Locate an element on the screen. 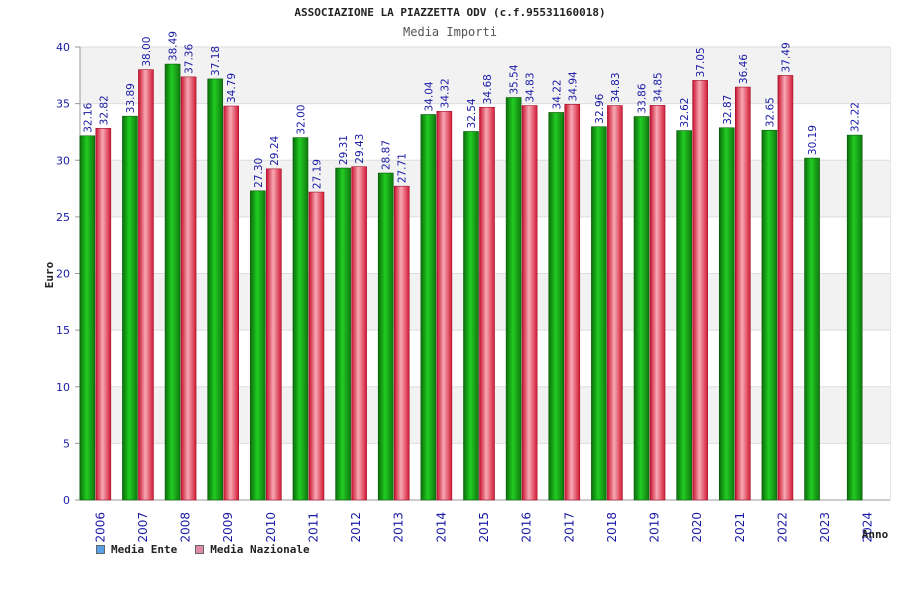 The height and width of the screenshot is (600, 900). x-tick-label: 2024 is located at coordinates (868, 527).